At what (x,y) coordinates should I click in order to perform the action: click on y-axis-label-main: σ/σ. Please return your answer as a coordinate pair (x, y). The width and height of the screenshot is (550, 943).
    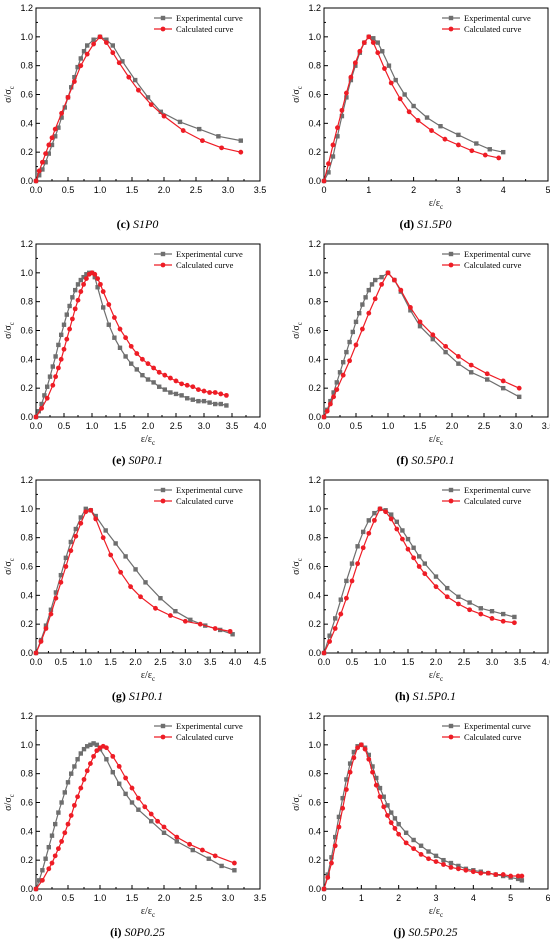
    Looking at the image, I should click on (296, 96).